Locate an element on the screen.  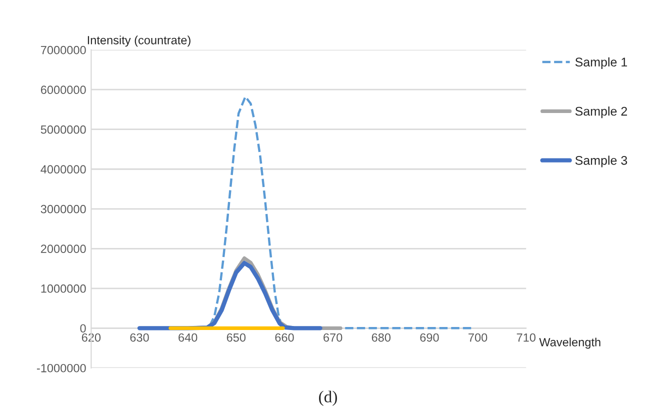
x-tick-label: 700 is located at coordinates (478, 337).